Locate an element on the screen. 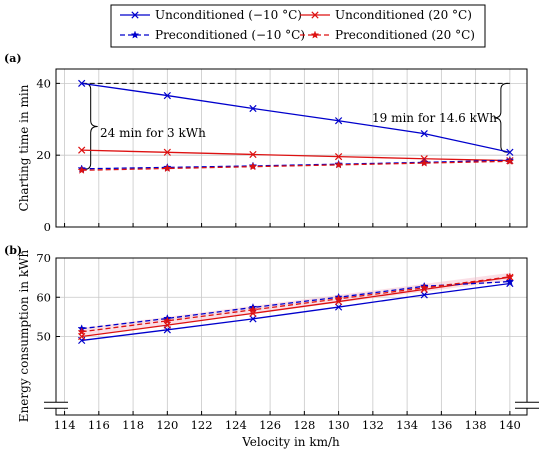 The height and width of the screenshot is (459, 550). x-tick-label: 114 is located at coordinates (65, 425).